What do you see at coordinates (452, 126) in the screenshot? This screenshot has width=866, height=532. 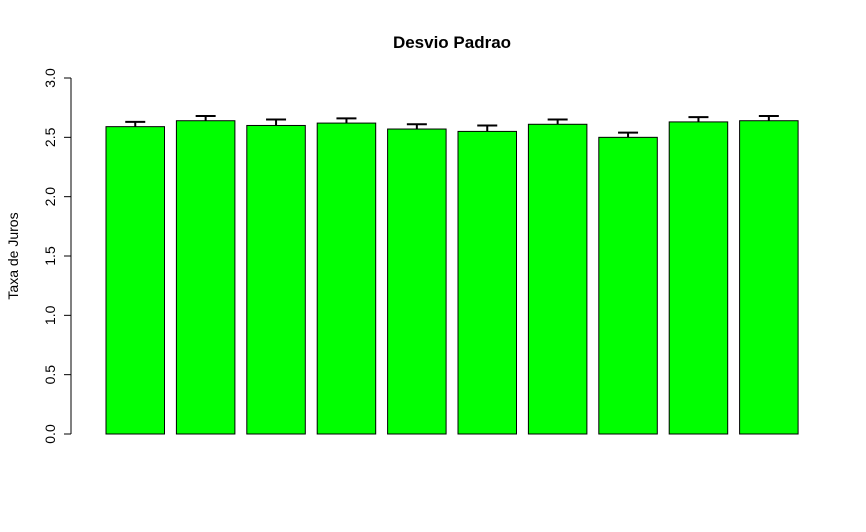 I see `error-bars-group` at bounding box center [452, 126].